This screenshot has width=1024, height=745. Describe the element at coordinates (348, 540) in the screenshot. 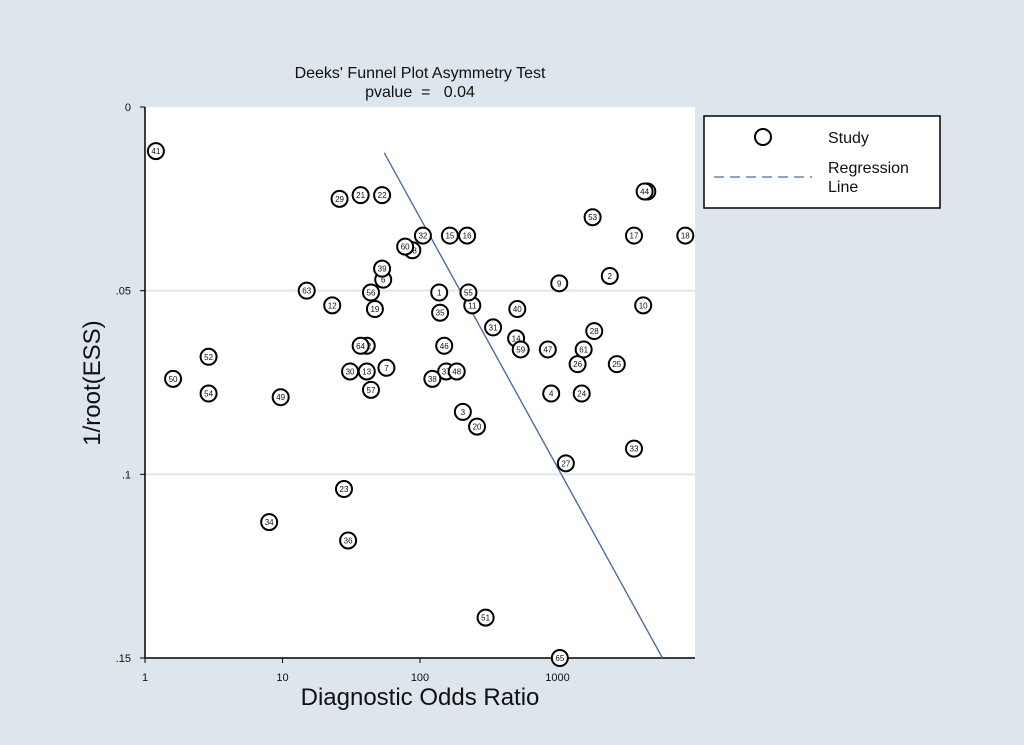

I see `study-point-label: 36` at that location.